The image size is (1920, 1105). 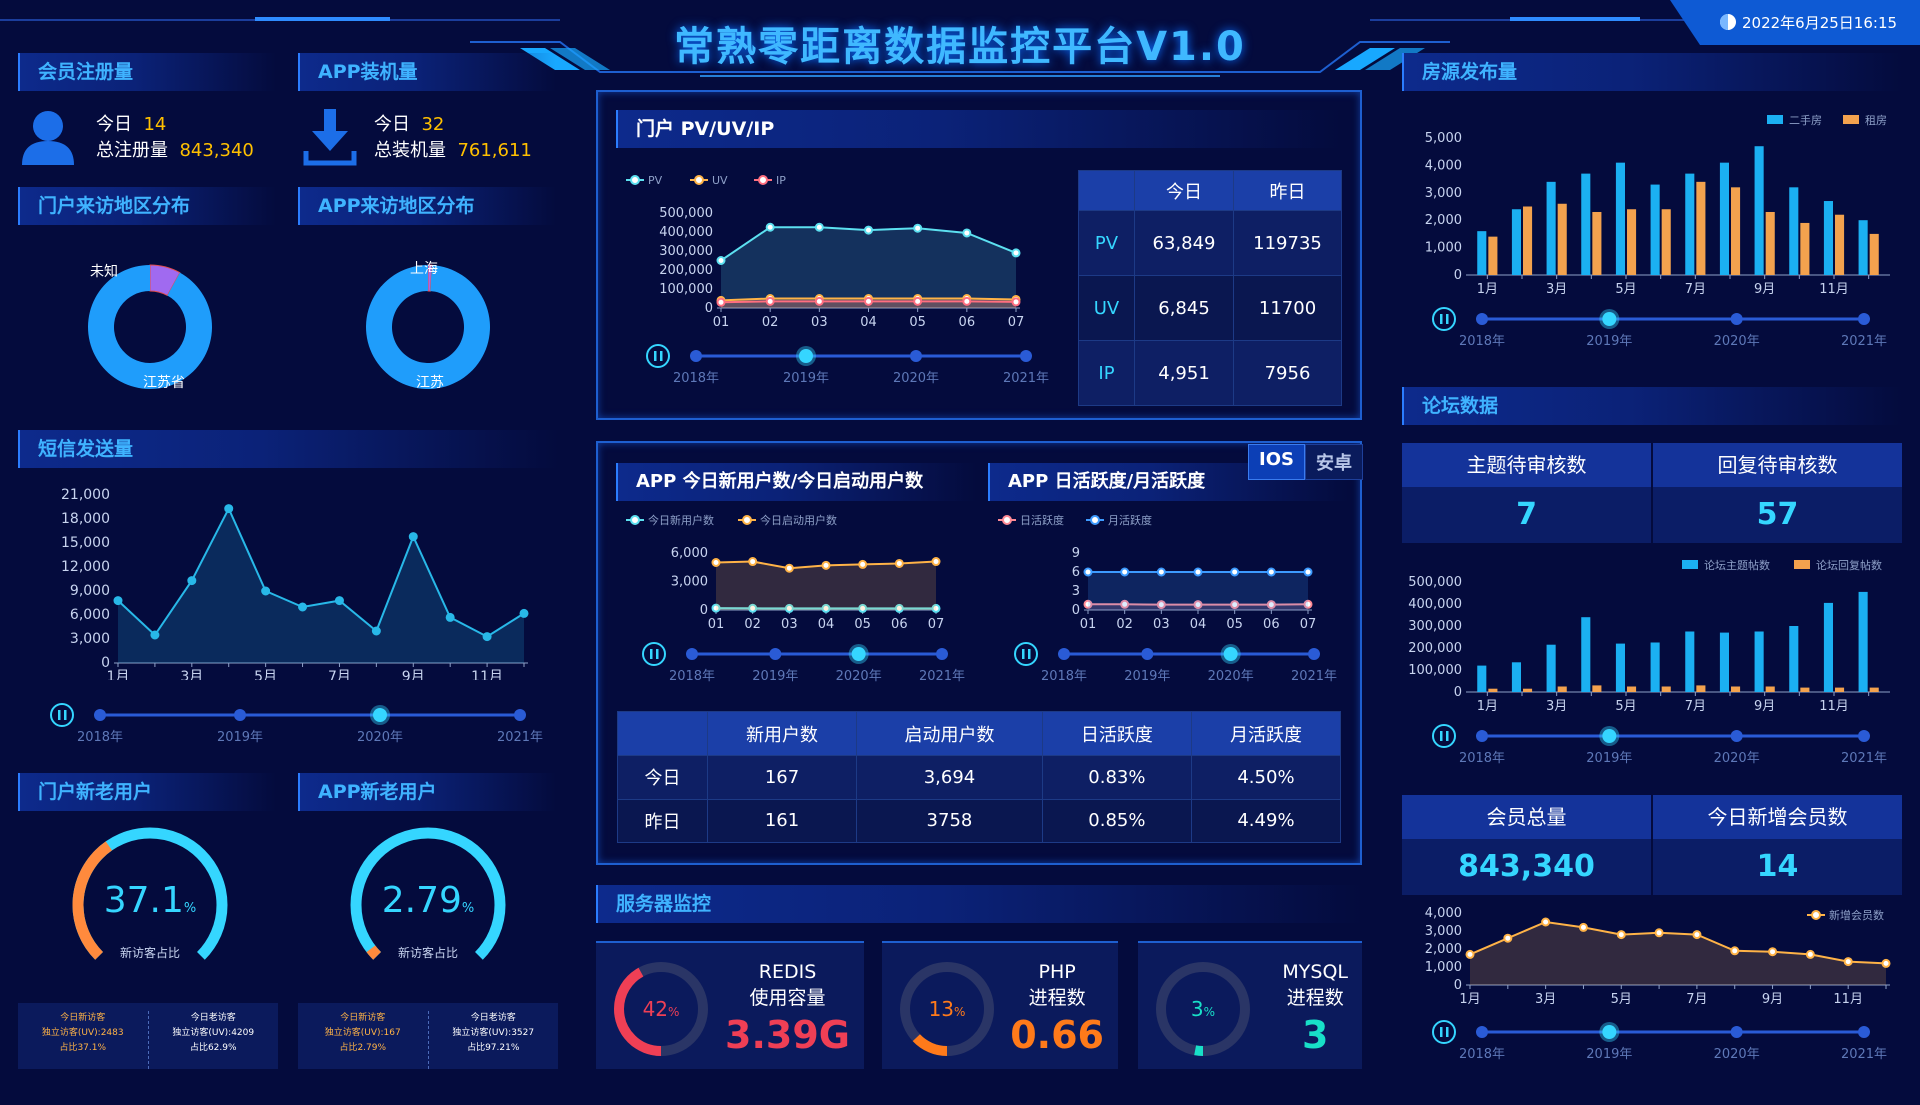 What do you see at coordinates (716, 624) in the screenshot?
I see `x-tick-label: 01` at bounding box center [716, 624].